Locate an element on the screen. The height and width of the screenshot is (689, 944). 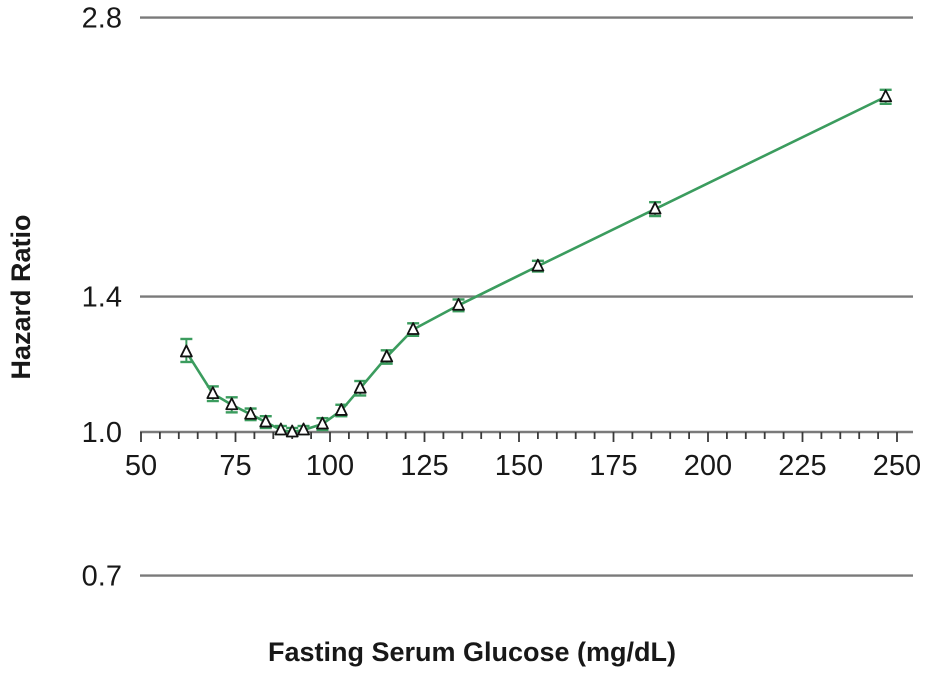
x-tick-label: 225 is located at coordinates (802, 466).